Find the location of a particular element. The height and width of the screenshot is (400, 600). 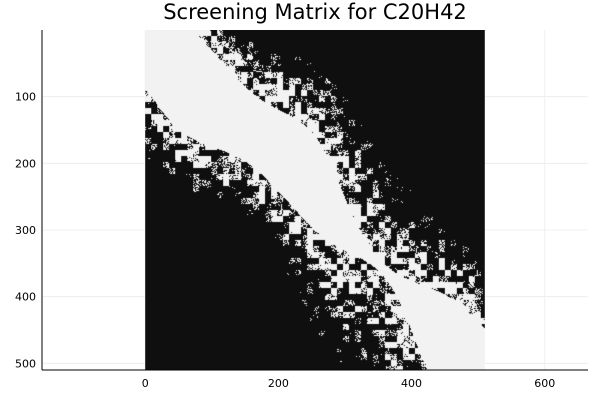

y-tick-label: 500 is located at coordinates (25, 363).